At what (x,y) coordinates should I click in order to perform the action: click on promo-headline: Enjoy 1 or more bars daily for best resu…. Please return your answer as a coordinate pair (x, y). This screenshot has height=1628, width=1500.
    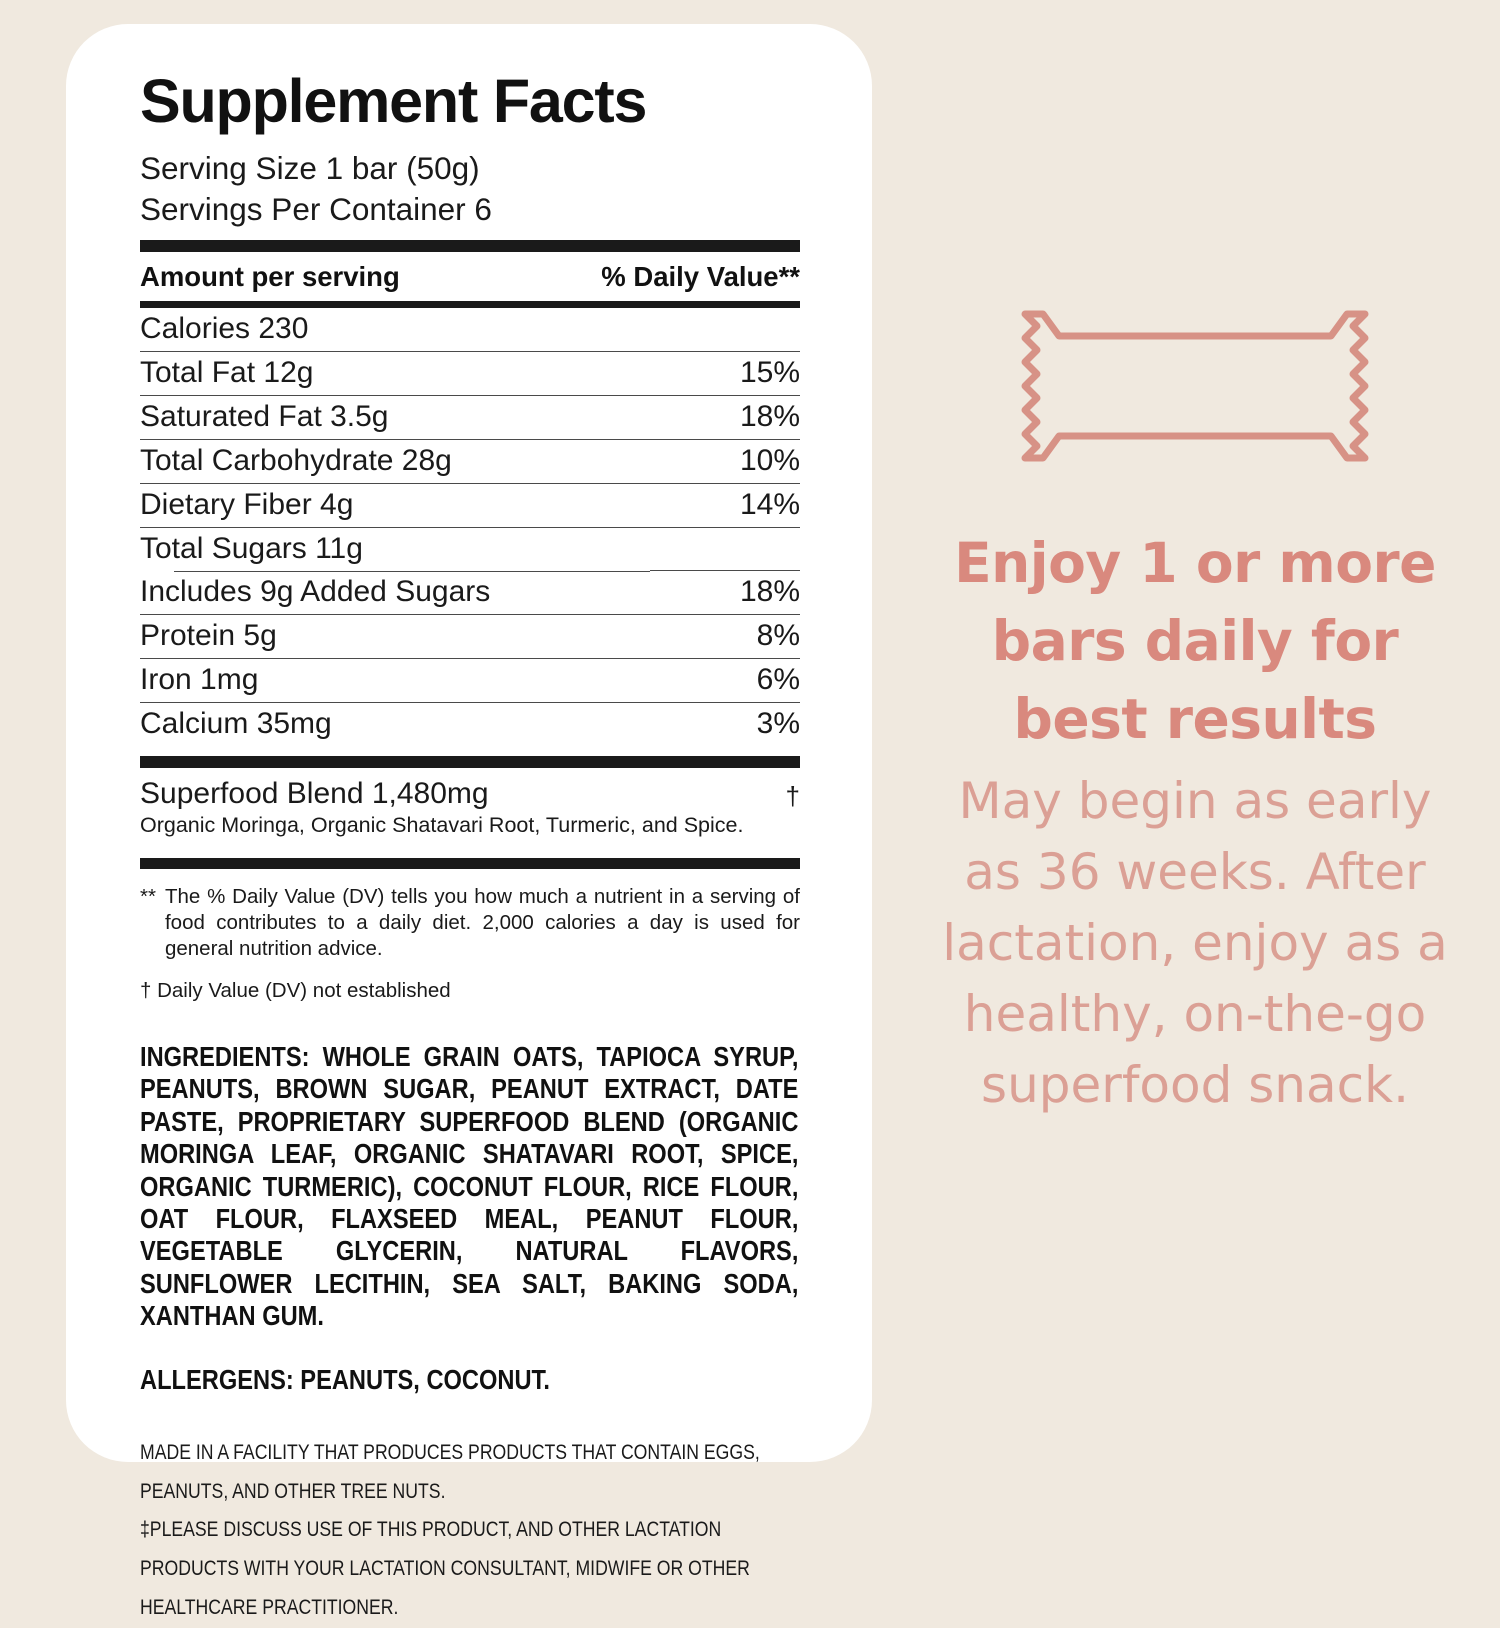
    Looking at the image, I should click on (1195, 641).